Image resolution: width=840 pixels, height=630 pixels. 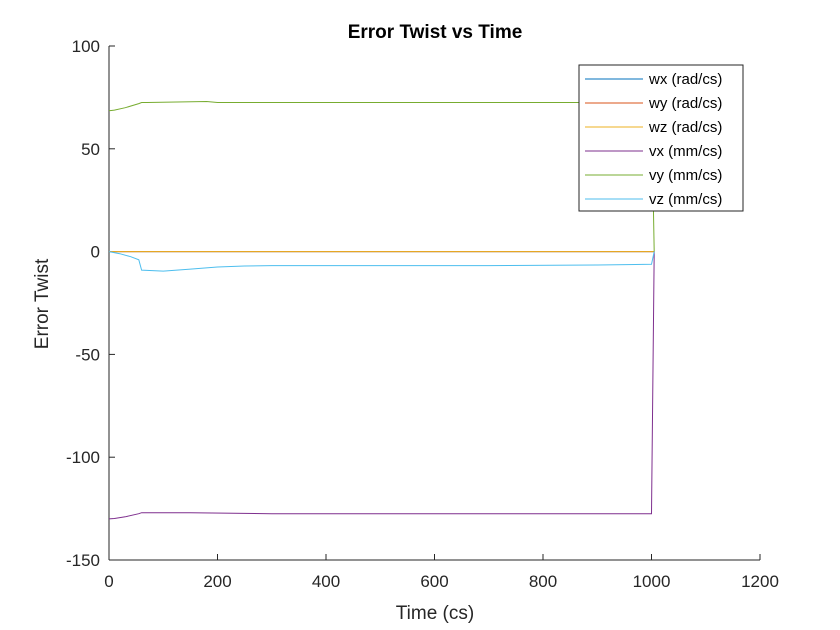 What do you see at coordinates (434, 581) in the screenshot?
I see `x-tick-label: 600` at bounding box center [434, 581].